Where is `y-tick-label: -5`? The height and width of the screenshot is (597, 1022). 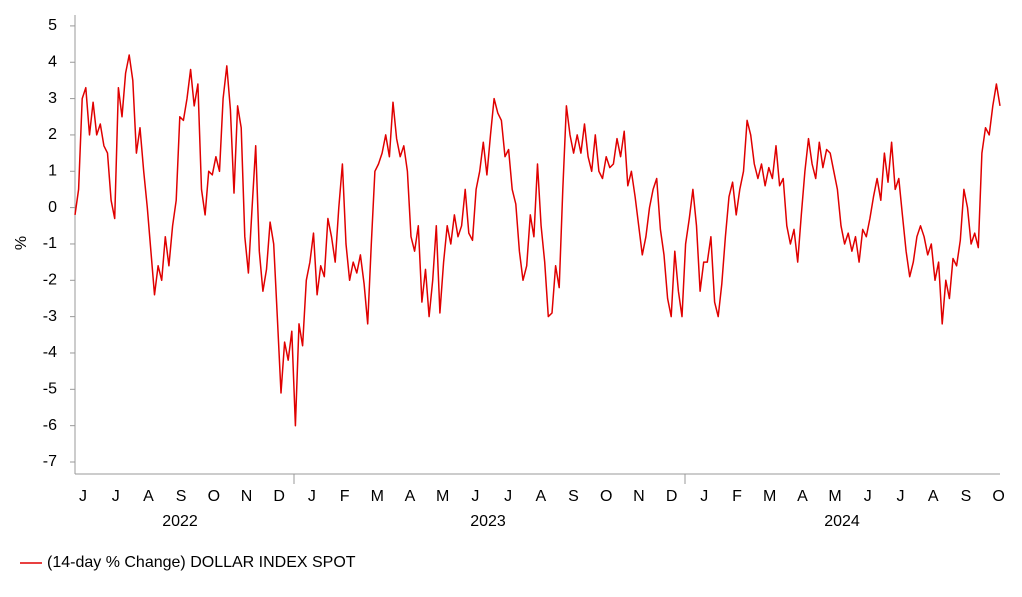
y-tick-label: -5 is located at coordinates (50, 389).